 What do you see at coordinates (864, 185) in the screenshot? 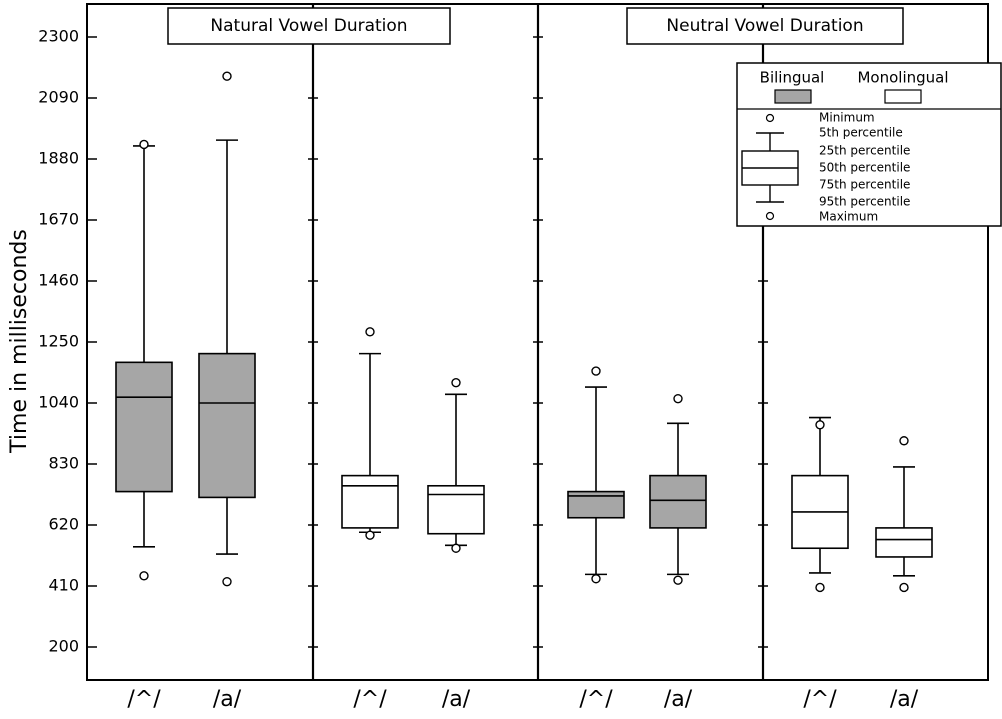
I see `legend-item-p75: 75th percentile` at bounding box center [864, 185].